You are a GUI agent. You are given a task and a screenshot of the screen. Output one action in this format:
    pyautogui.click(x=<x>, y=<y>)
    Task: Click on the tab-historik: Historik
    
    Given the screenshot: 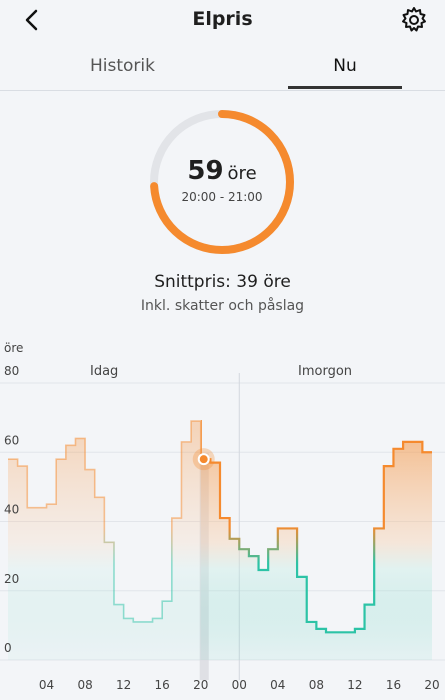 What is the action you would take?
    pyautogui.click(x=122, y=66)
    